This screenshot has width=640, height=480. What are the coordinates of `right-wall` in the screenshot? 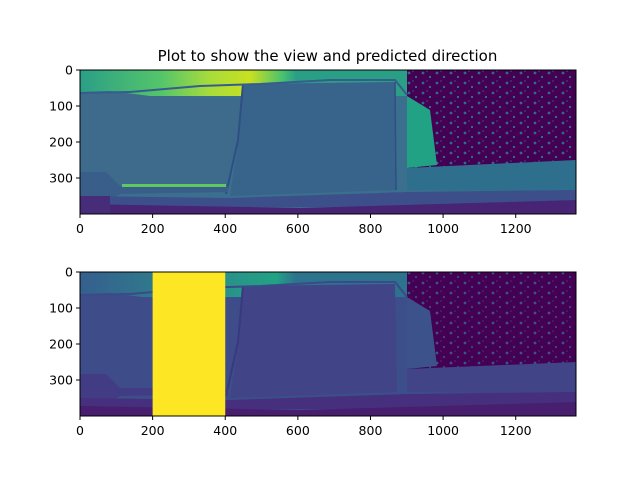 It's located at (422, 333).